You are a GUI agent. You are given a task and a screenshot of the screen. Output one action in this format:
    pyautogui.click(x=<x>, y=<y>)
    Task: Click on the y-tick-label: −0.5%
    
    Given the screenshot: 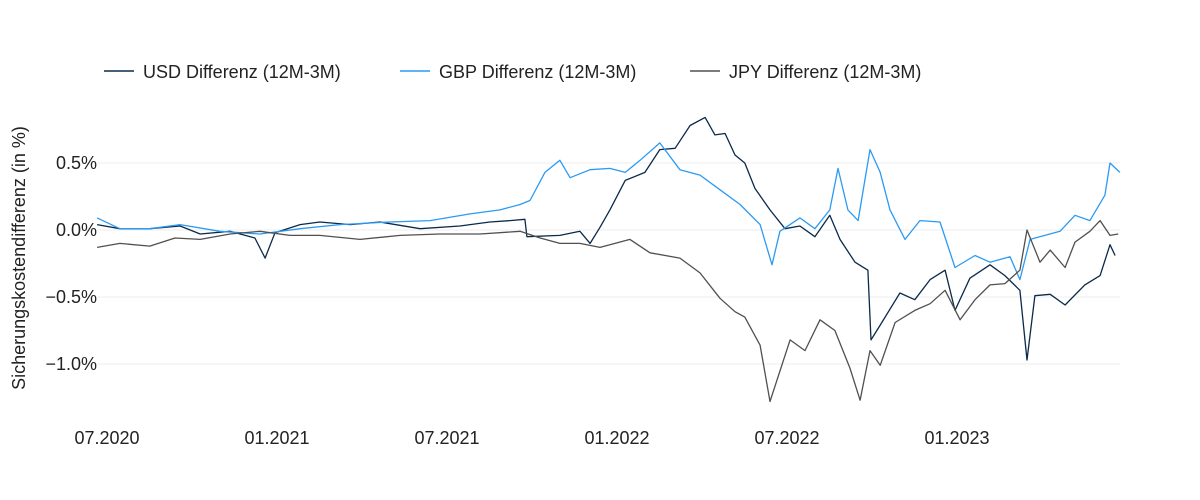 What is the action you would take?
    pyautogui.click(x=71, y=297)
    